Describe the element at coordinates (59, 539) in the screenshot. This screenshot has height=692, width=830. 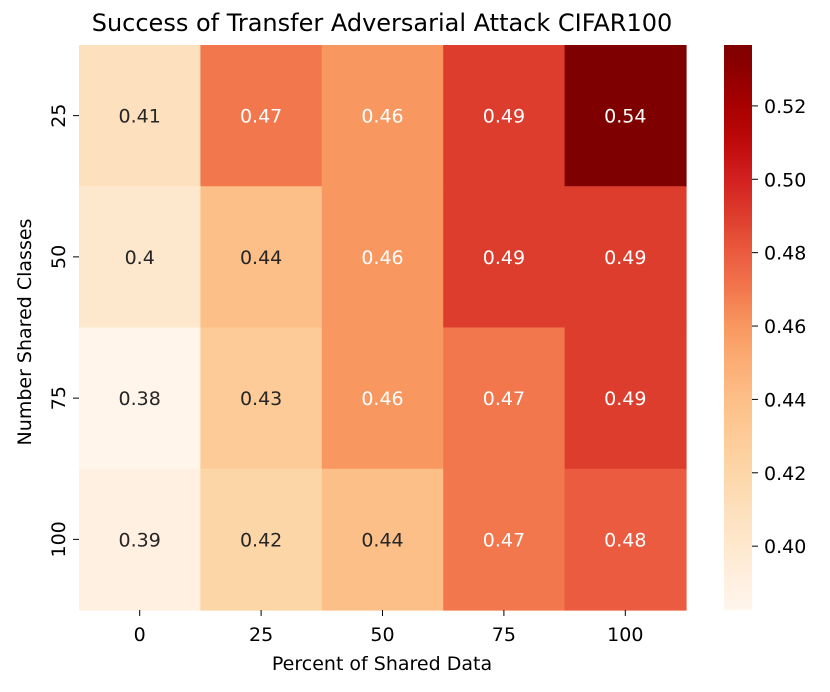
I see `y-tick-label: 100` at that location.